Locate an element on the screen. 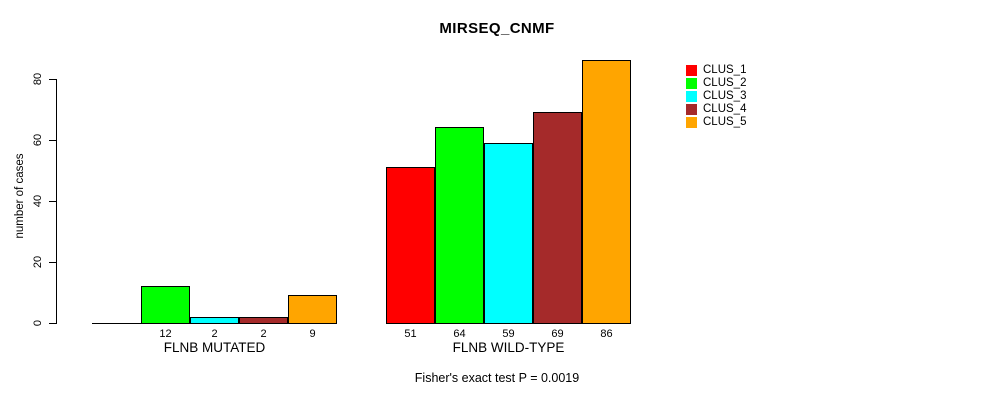 The height and width of the screenshot is (400, 990). bar-value-label: 64 is located at coordinates (459, 334).